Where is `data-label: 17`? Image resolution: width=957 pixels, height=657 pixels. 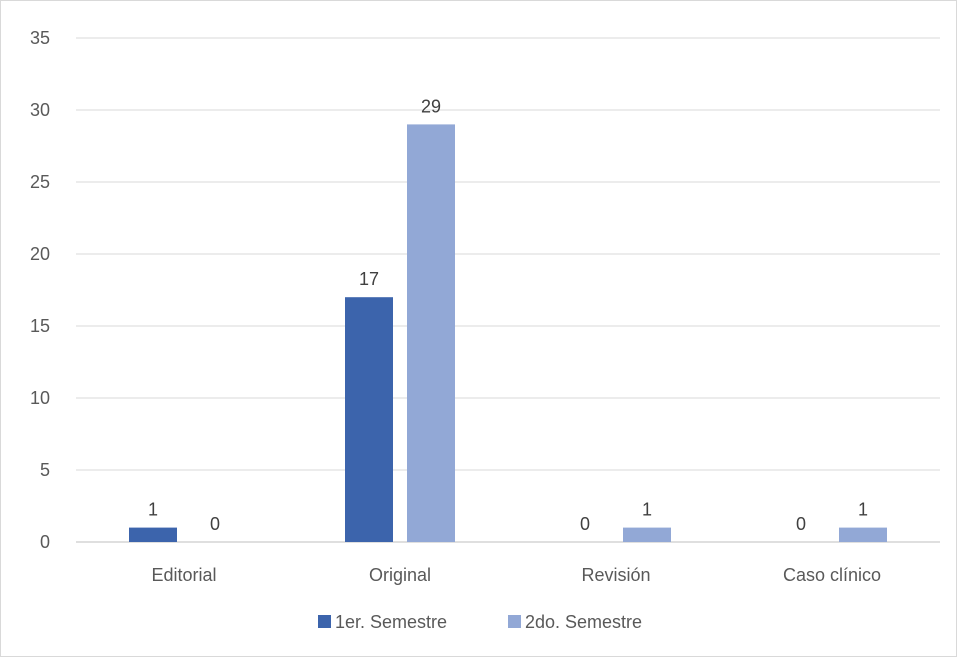
data-label: 17 is located at coordinates (369, 279).